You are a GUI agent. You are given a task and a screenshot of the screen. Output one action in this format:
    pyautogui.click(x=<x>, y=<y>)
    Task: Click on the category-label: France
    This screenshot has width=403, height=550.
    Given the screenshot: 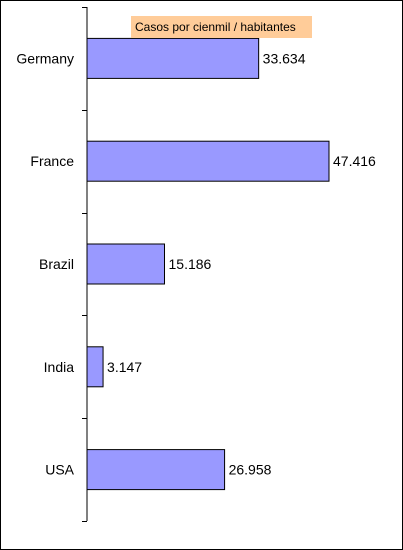 What is the action you would take?
    pyautogui.click(x=52, y=161)
    